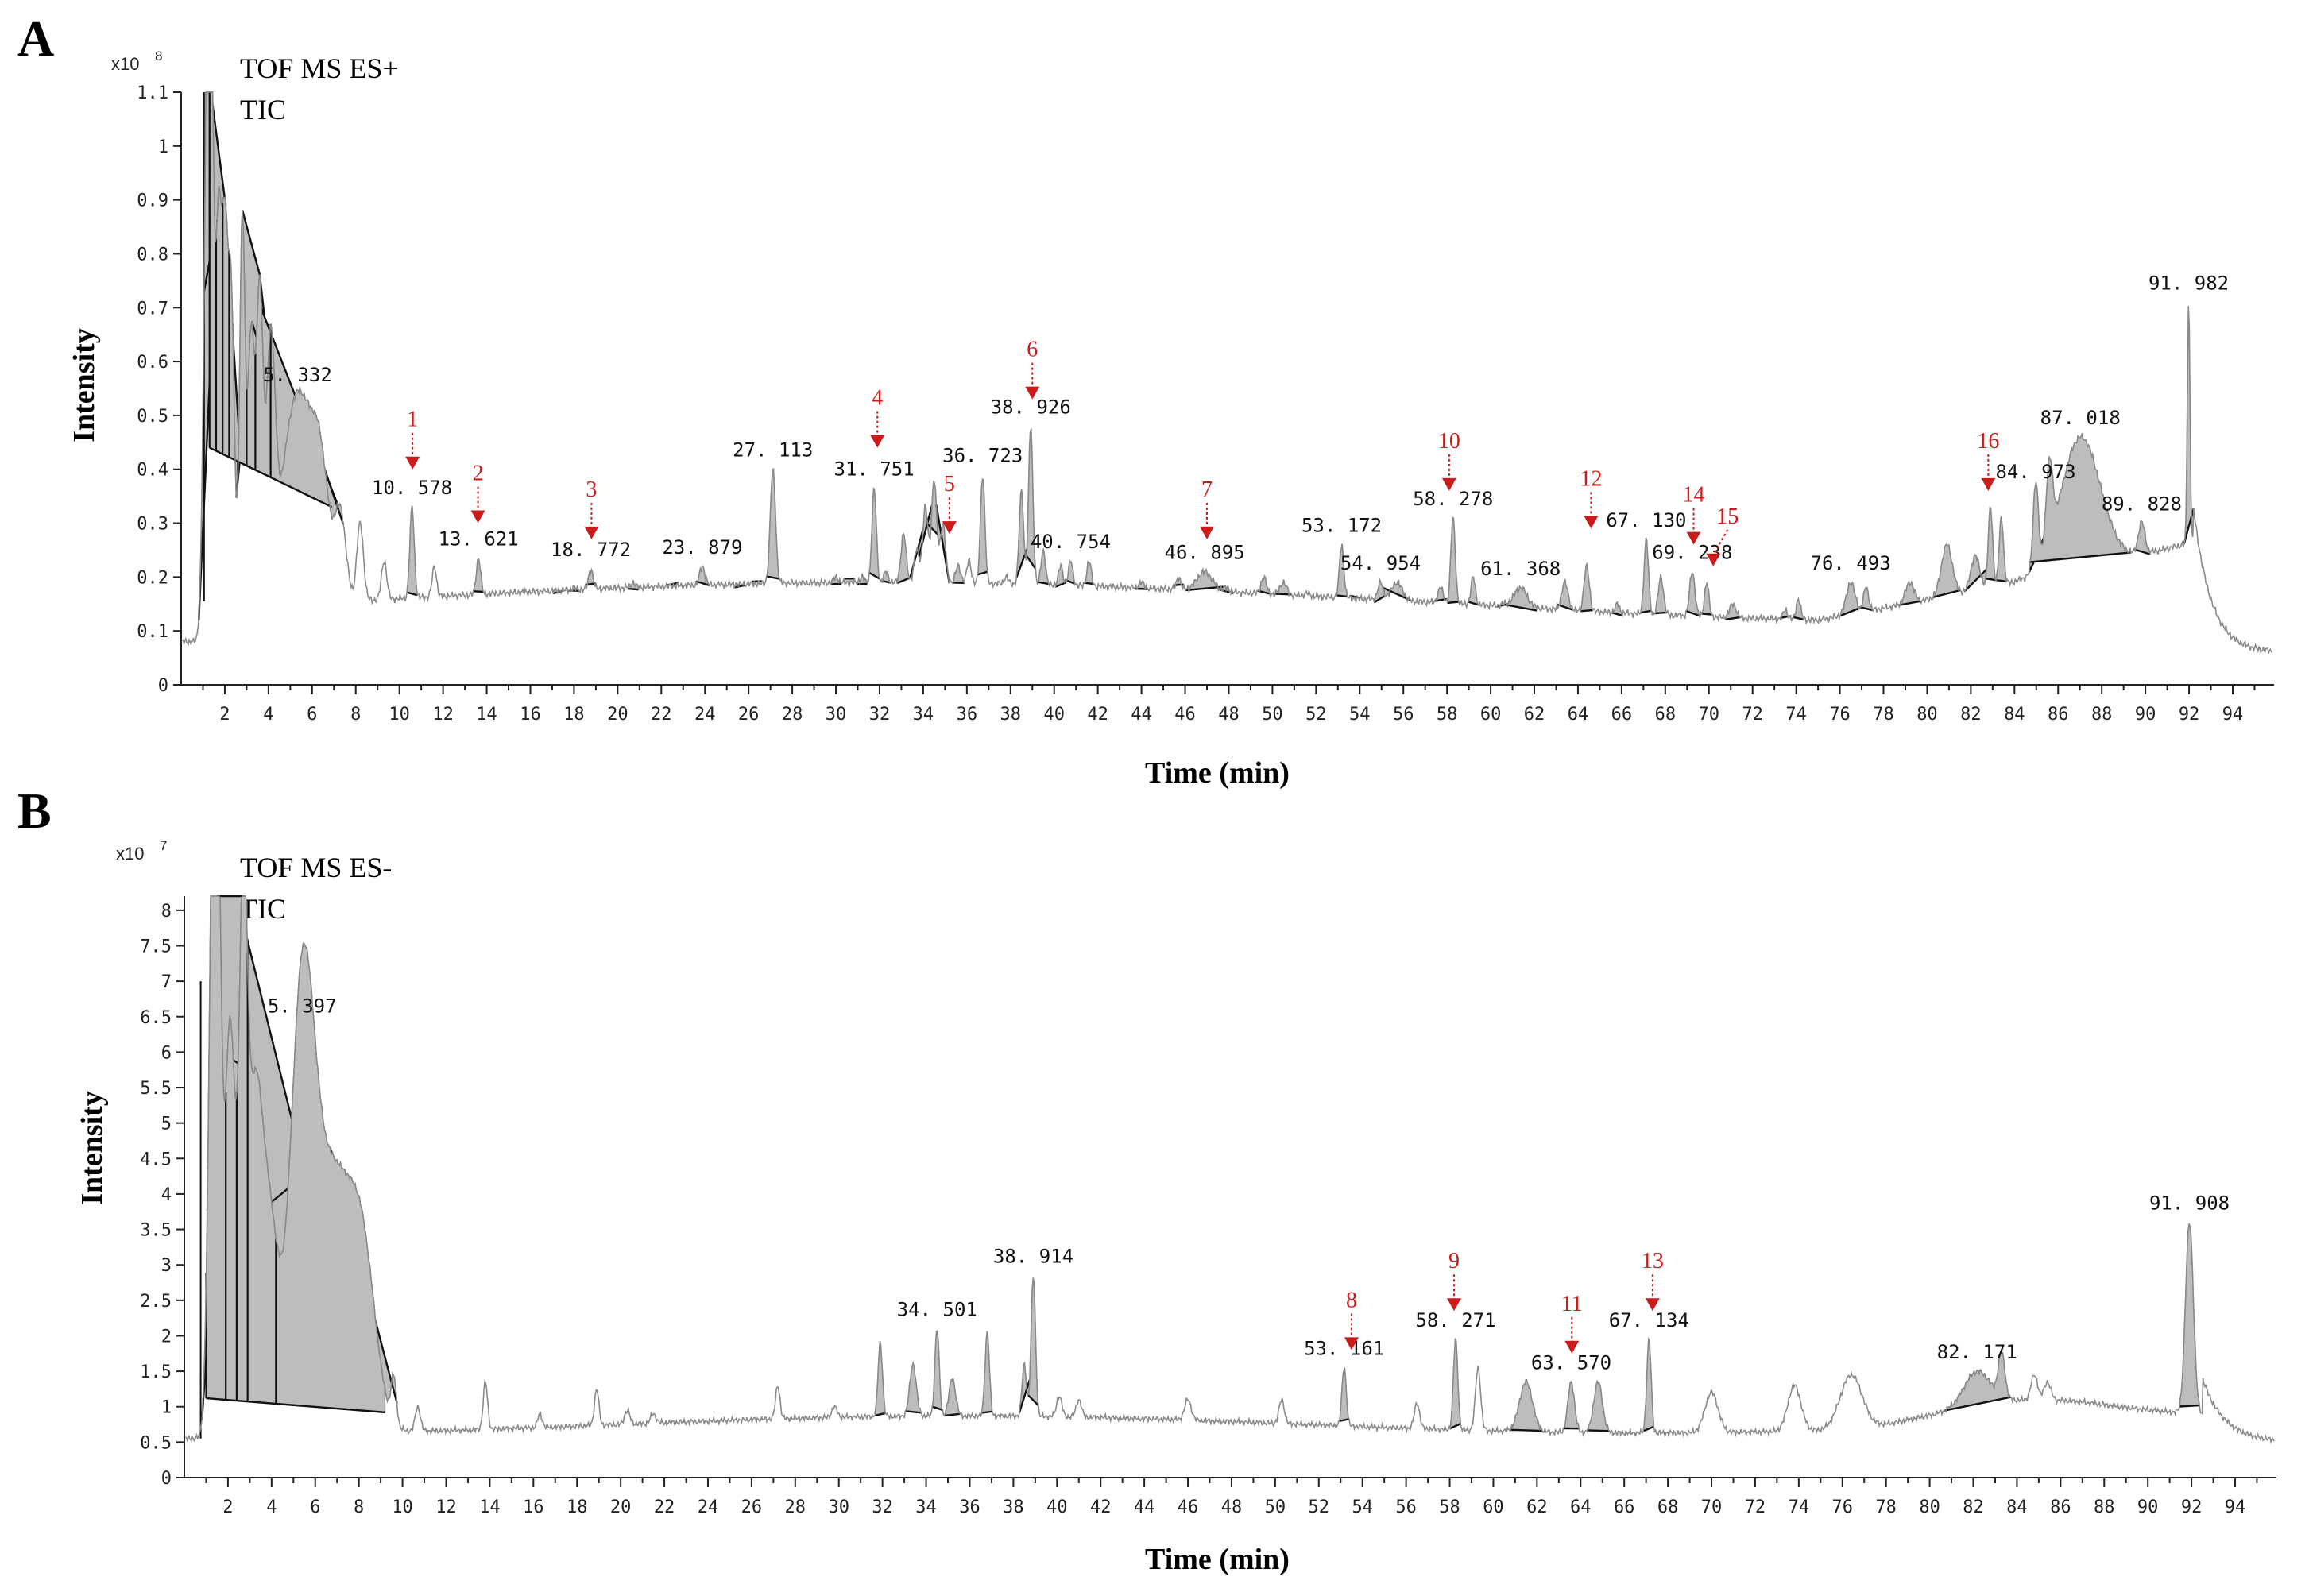  I want to click on panel-b-x-tick-label: 74, so click(1799, 1507).